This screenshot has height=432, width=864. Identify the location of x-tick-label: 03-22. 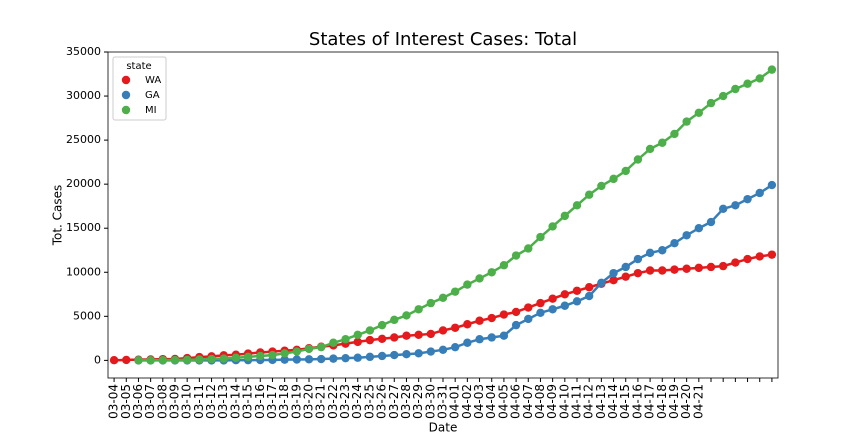
(333, 401).